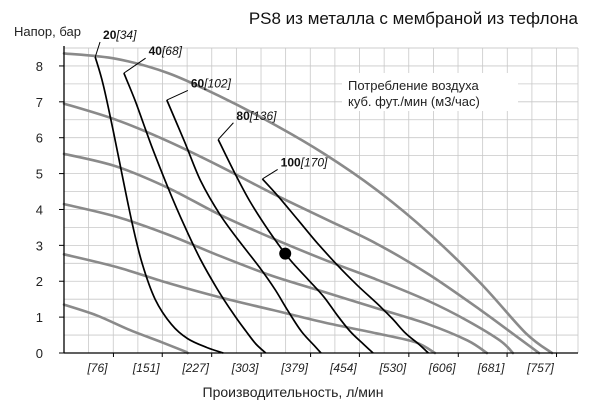 This screenshot has width=590, height=417. I want to click on air-curve-label-value: 40, so click(156, 51).